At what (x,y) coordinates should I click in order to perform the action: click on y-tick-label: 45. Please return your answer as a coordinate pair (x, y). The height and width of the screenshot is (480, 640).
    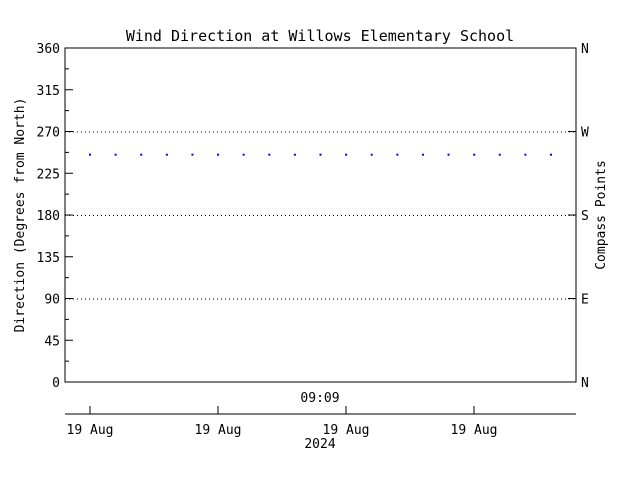
    Looking at the image, I should click on (52, 341).